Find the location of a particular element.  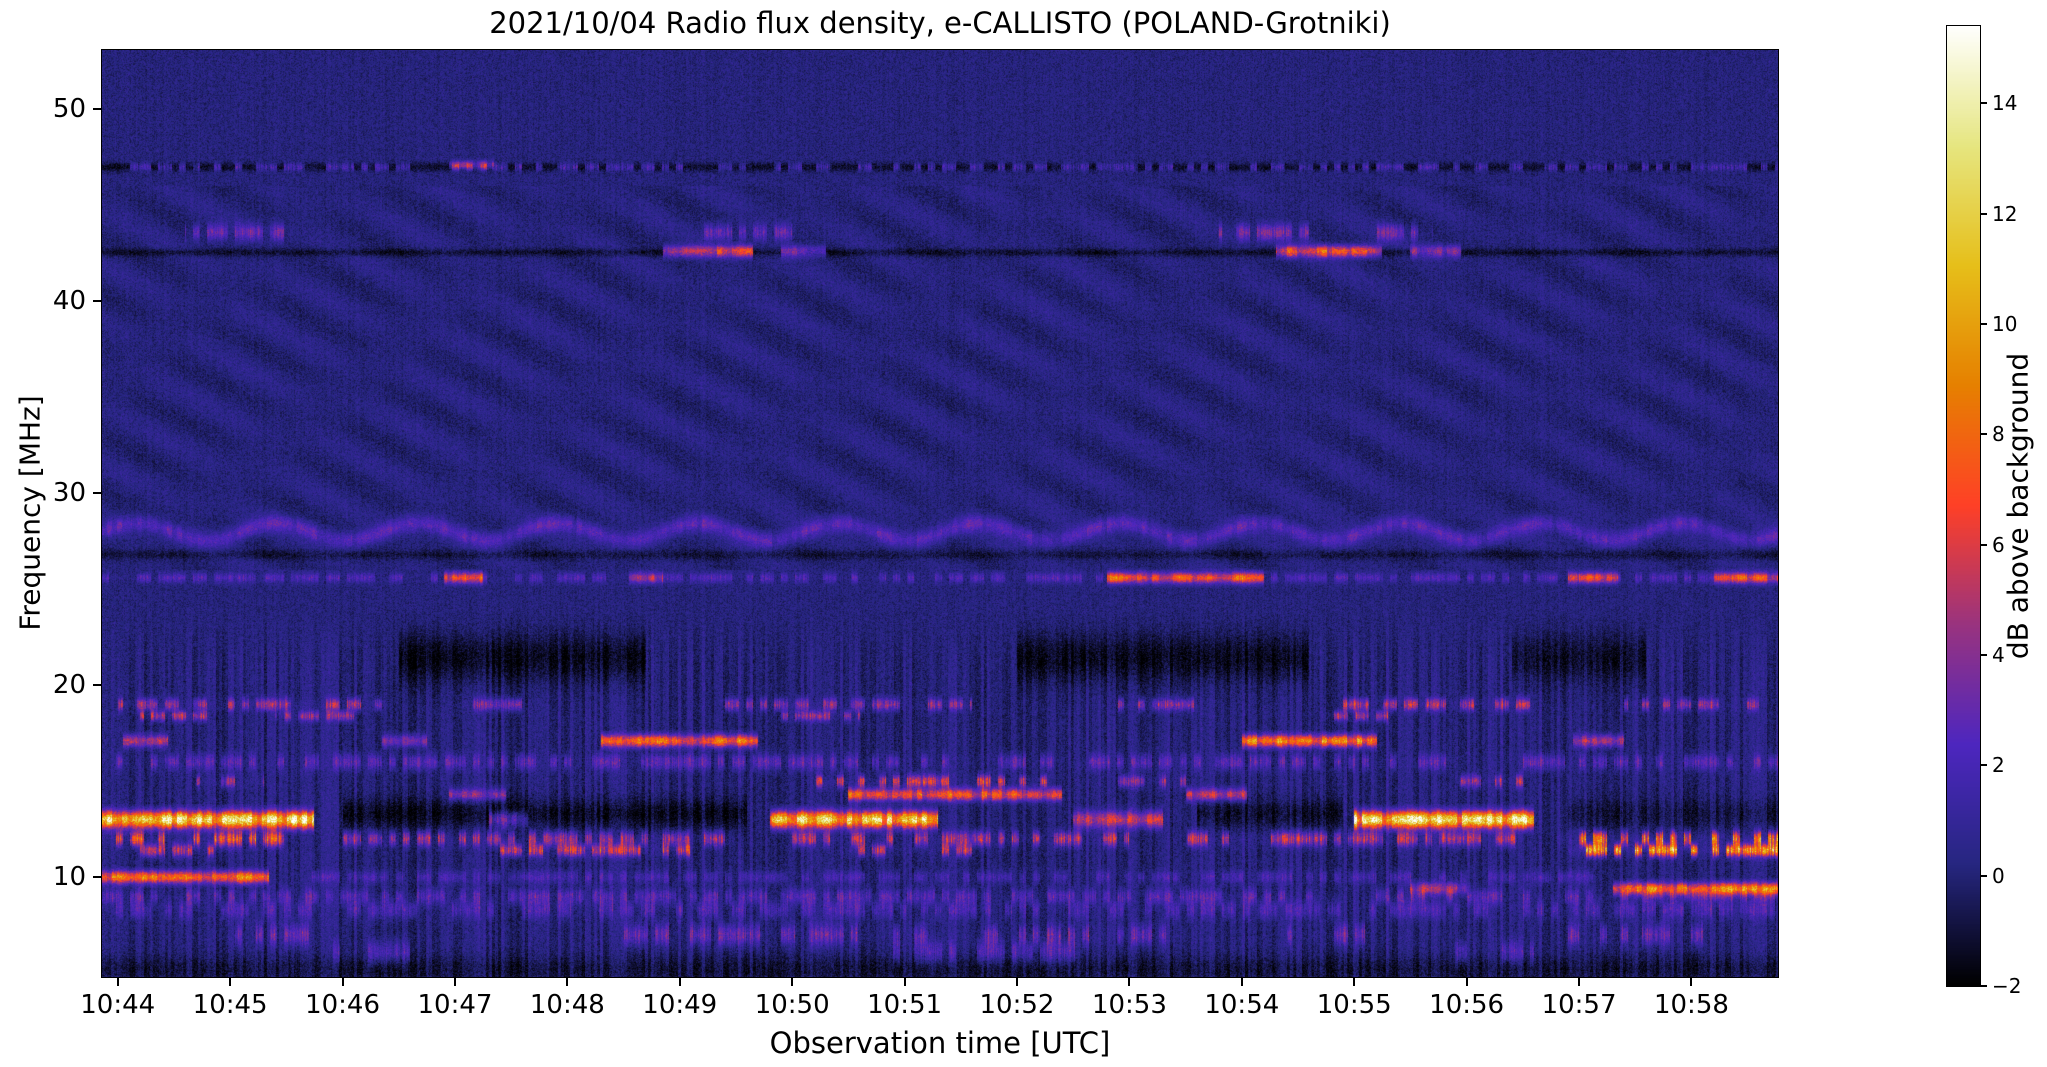

x-tick-label: 10:48 is located at coordinates (567, 1005).